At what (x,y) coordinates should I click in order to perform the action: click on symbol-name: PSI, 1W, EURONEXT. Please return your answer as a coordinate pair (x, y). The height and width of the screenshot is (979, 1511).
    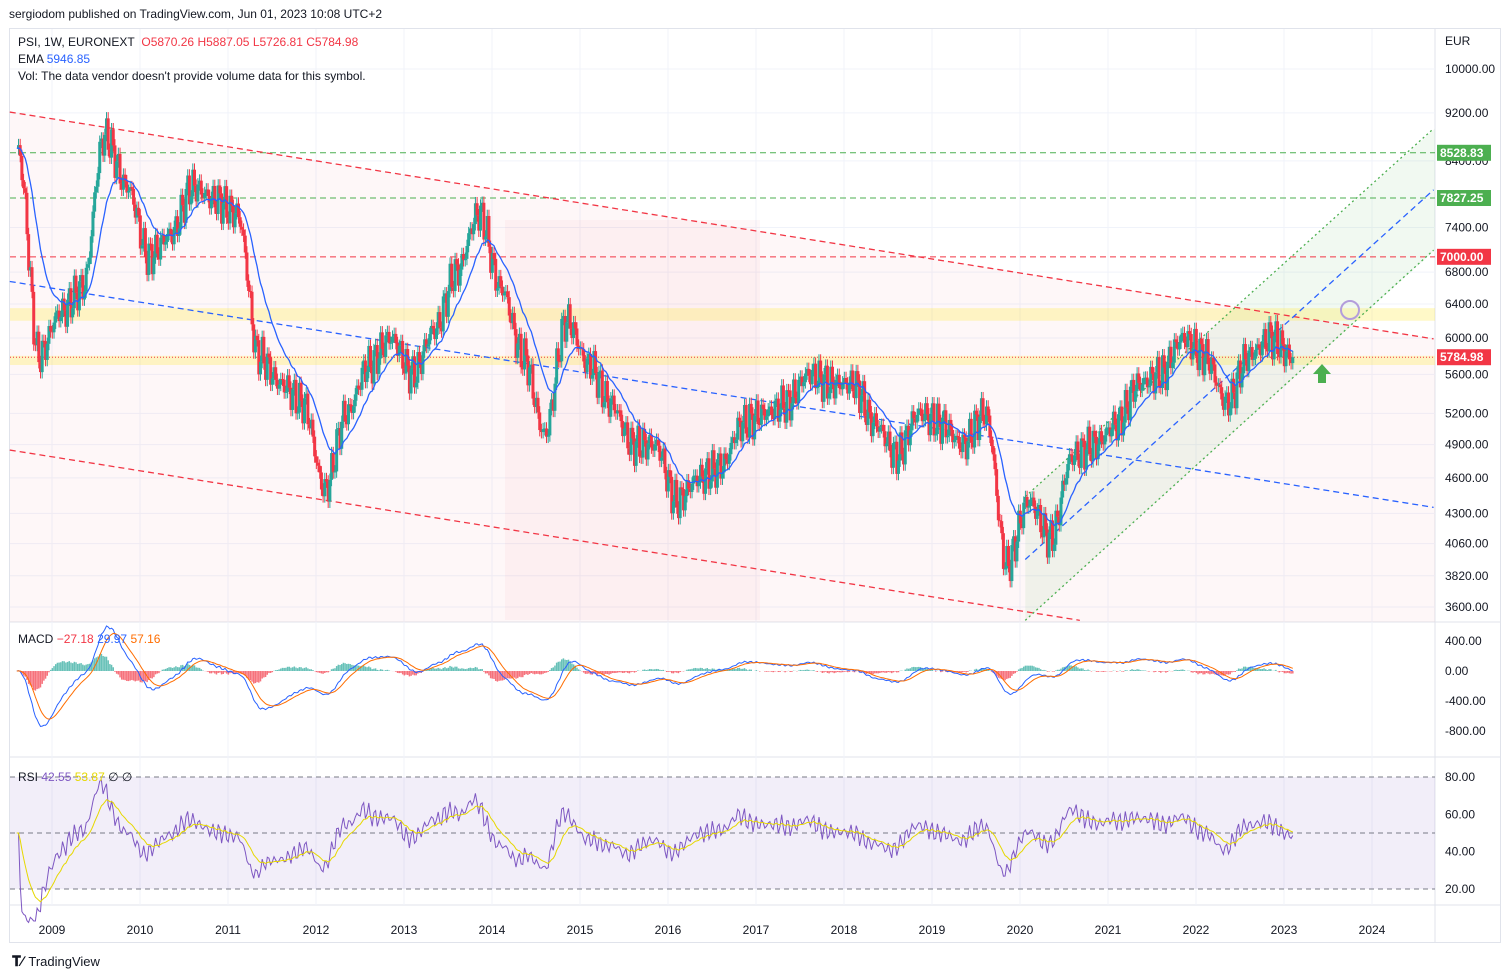
    Looking at the image, I should click on (76, 42).